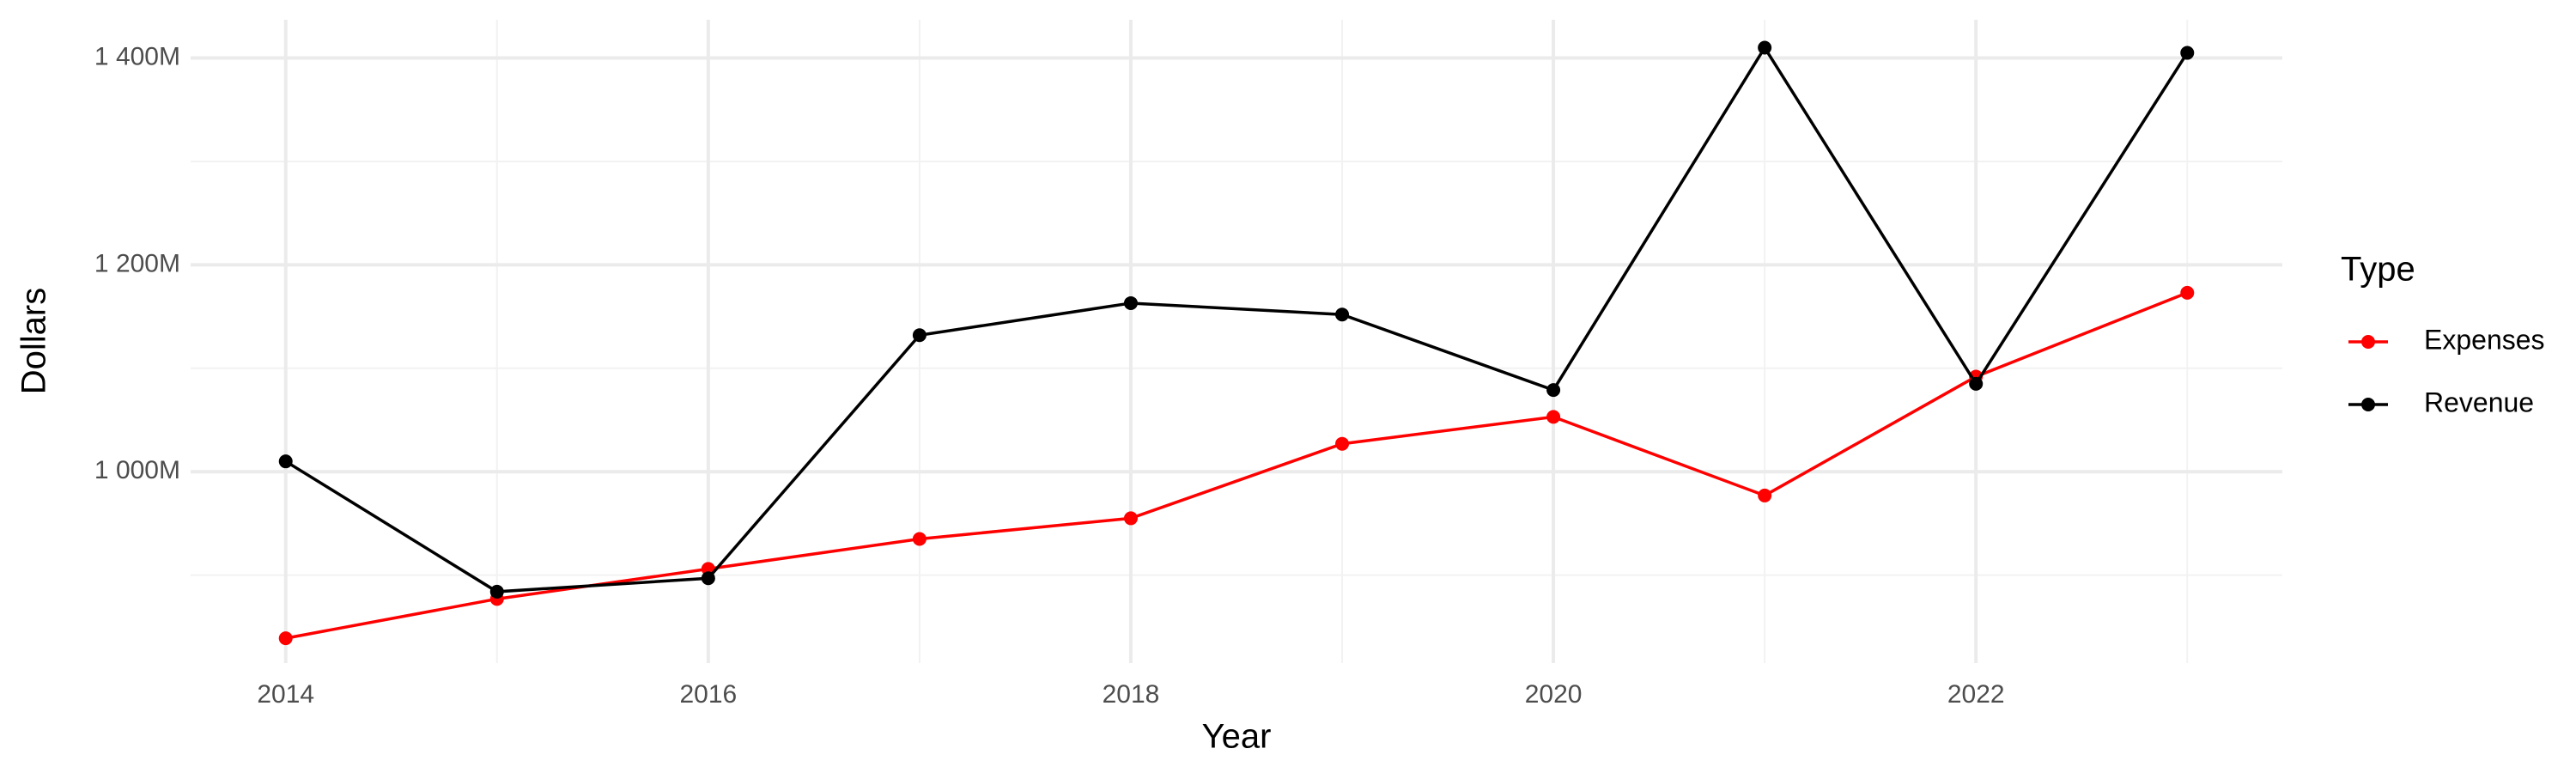 This screenshot has width=2576, height=773. Describe the element at coordinates (2485, 339) in the screenshot. I see `legend-label: Expenses` at that location.